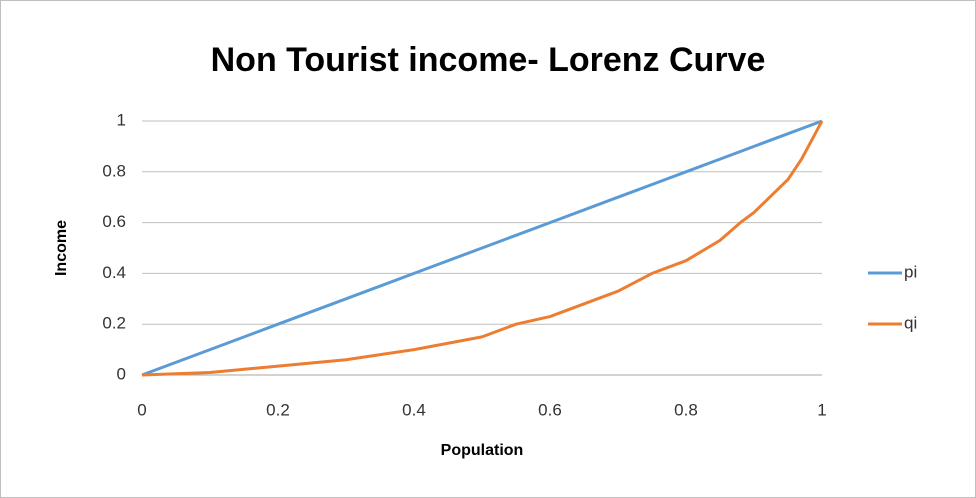 The height and width of the screenshot is (498, 976). I want to click on y-tick-label: 1, so click(121, 119).